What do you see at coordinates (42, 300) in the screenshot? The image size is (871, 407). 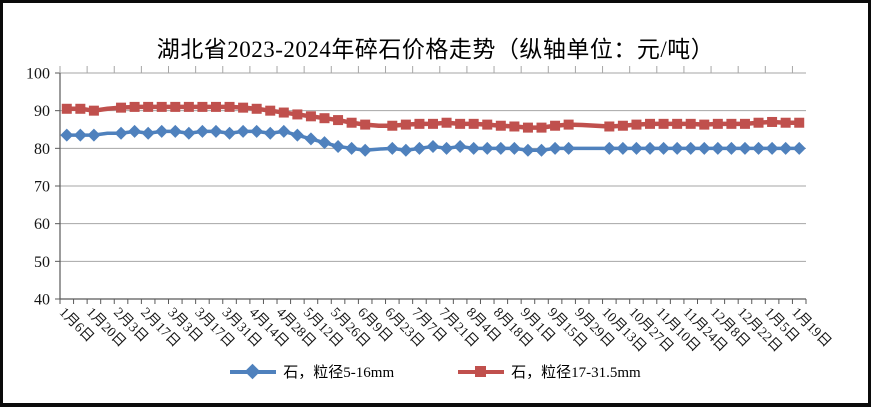 I see `svg-text: 40` at bounding box center [42, 300].